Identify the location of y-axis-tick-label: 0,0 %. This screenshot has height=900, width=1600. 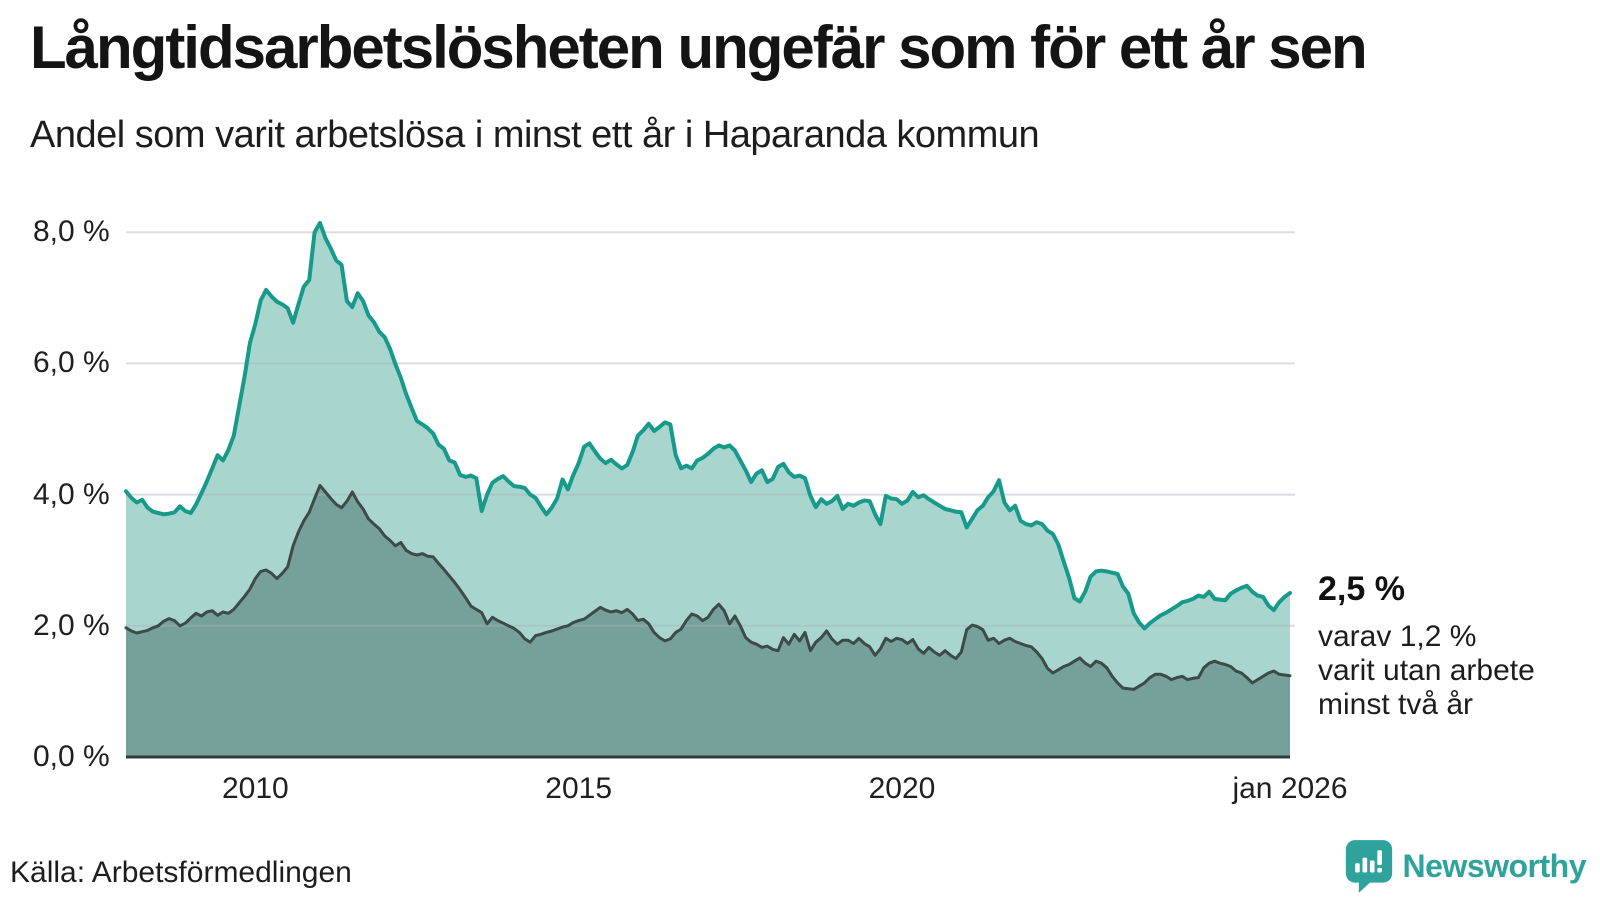
(71, 756).